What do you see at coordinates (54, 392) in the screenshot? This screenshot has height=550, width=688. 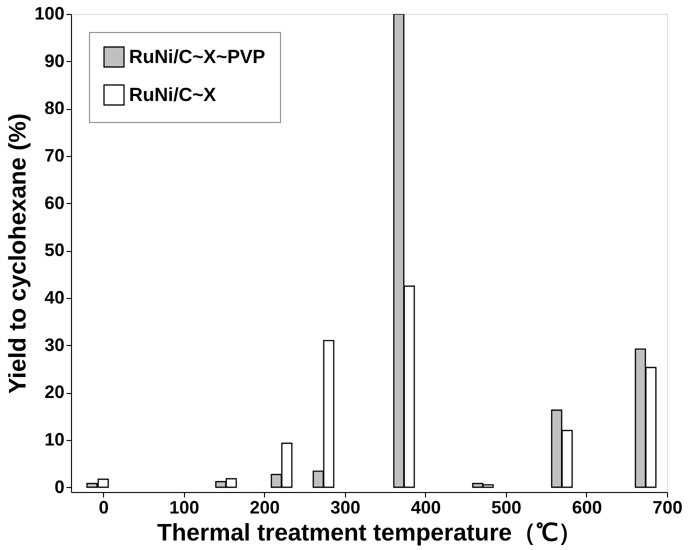 I see `y-tick-label: 20` at bounding box center [54, 392].